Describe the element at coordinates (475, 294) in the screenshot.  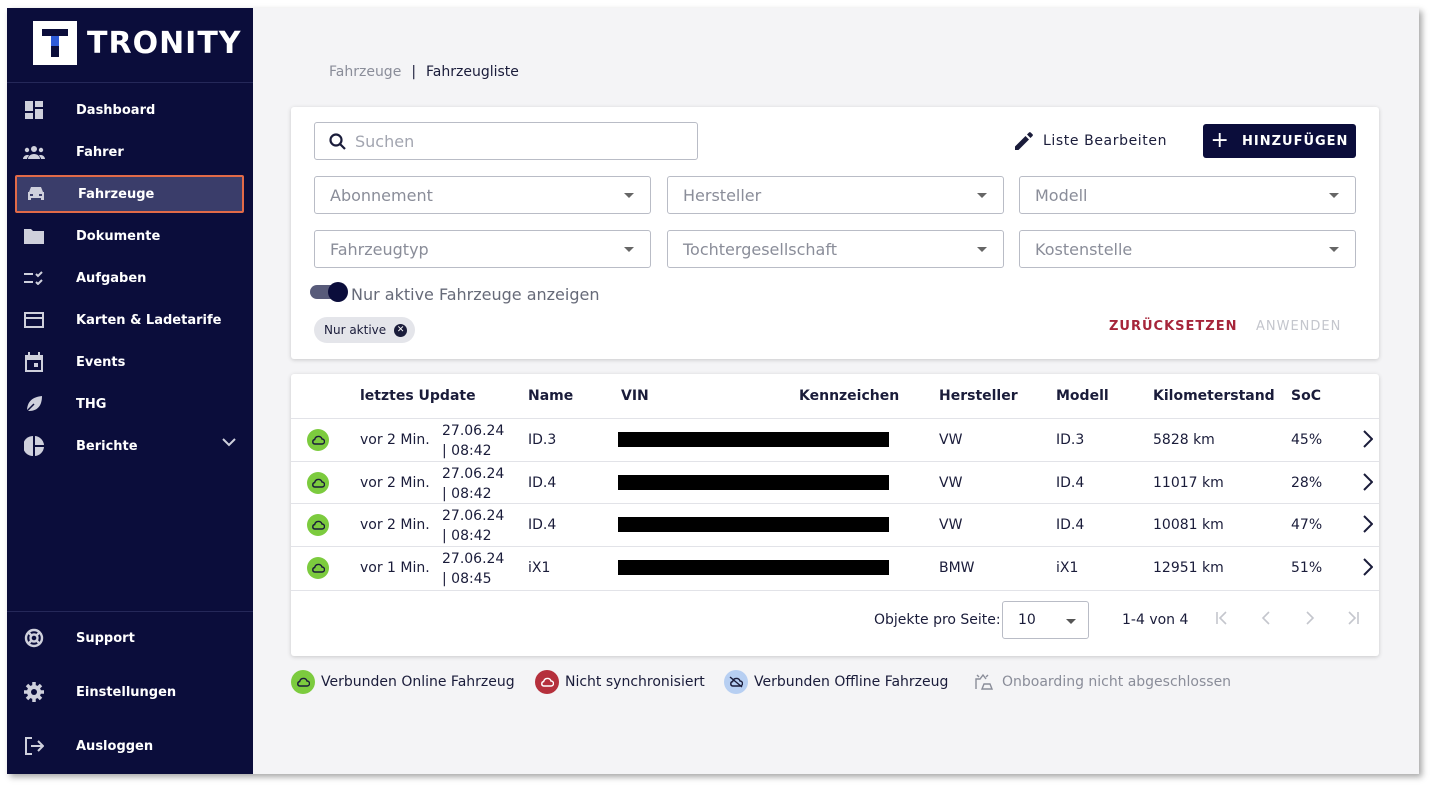
I see `active-only-label: Nur aktive Fahrzeuge anzeigen` at that location.